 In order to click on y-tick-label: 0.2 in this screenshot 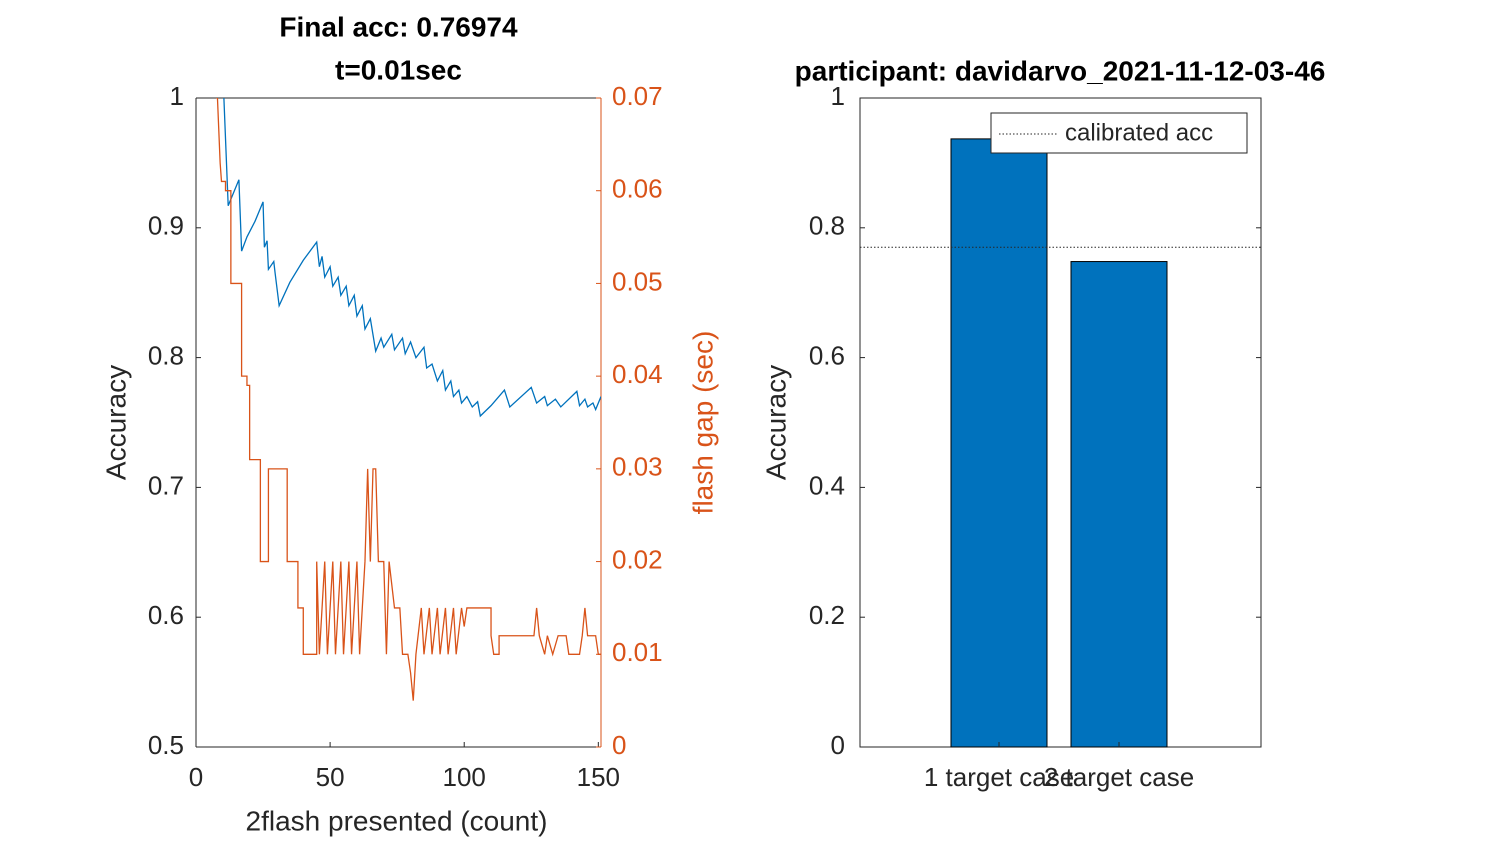, I will do `click(827, 615)`.